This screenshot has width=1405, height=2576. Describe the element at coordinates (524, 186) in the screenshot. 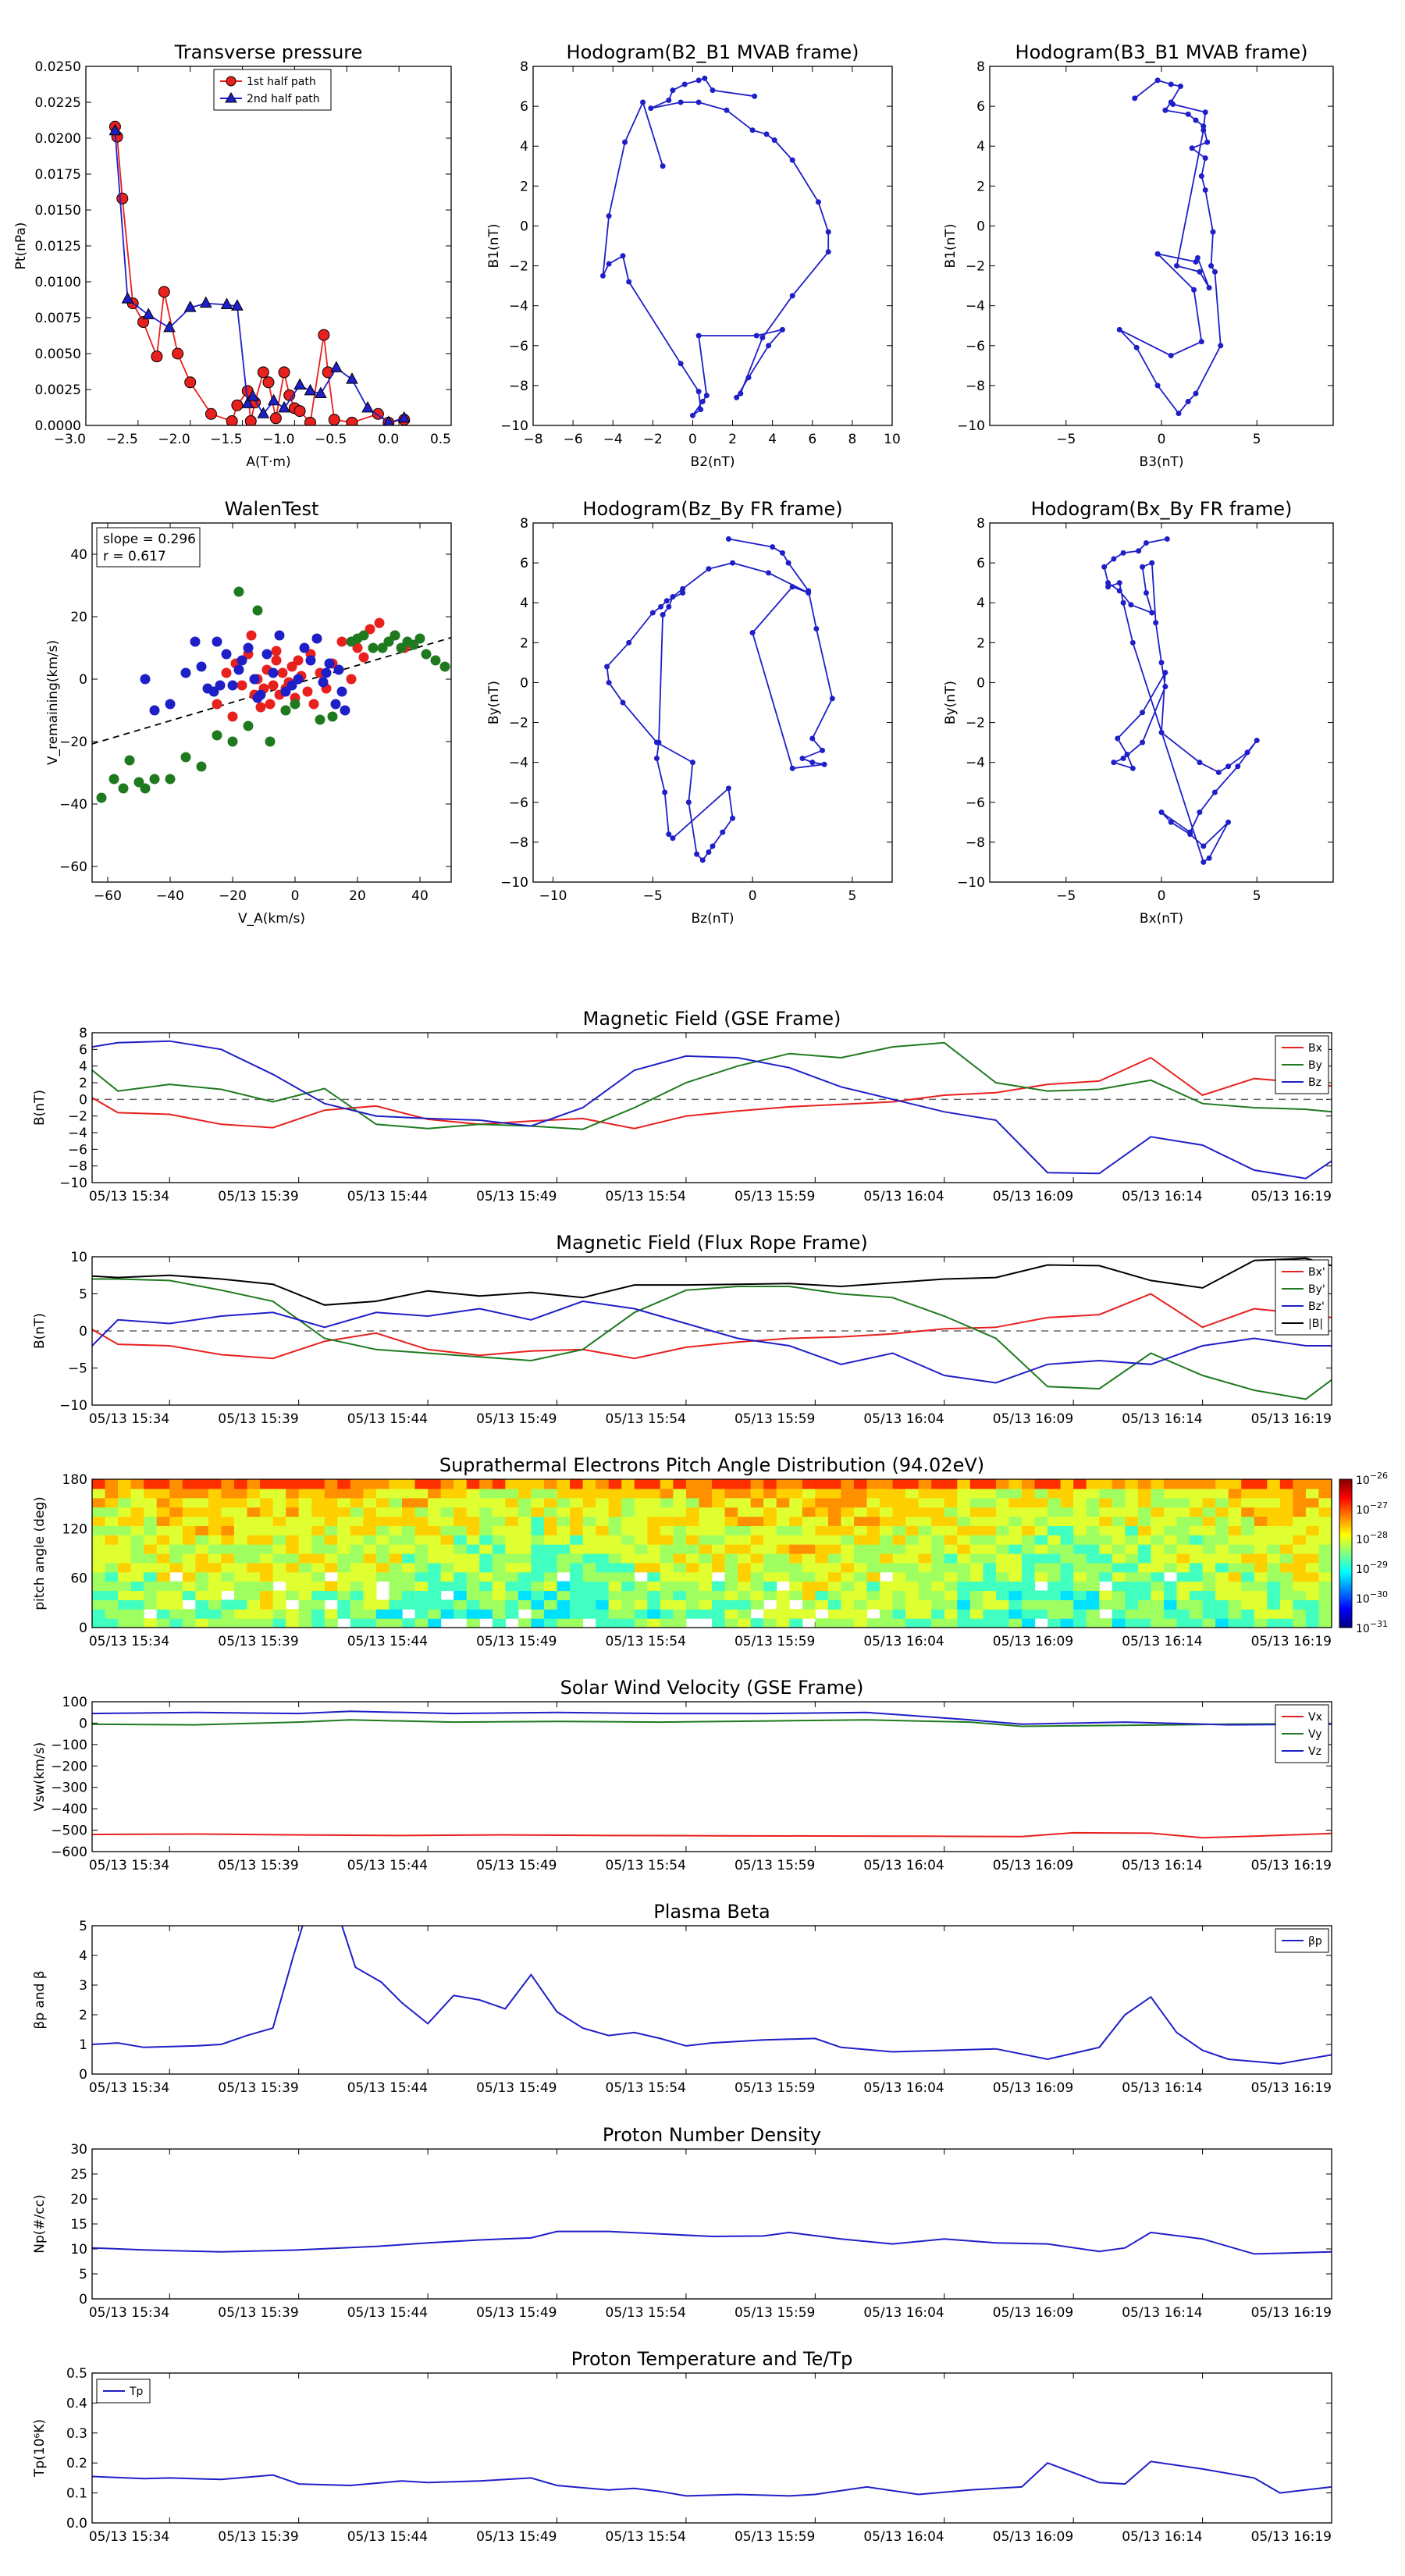

I see `y-tick-label: 2` at that location.